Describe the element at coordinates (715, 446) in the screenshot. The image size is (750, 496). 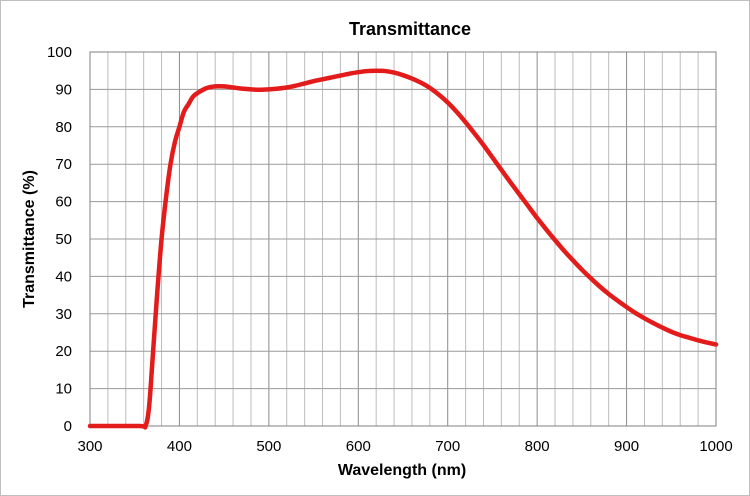
I see `x-tick-label: 1000` at that location.